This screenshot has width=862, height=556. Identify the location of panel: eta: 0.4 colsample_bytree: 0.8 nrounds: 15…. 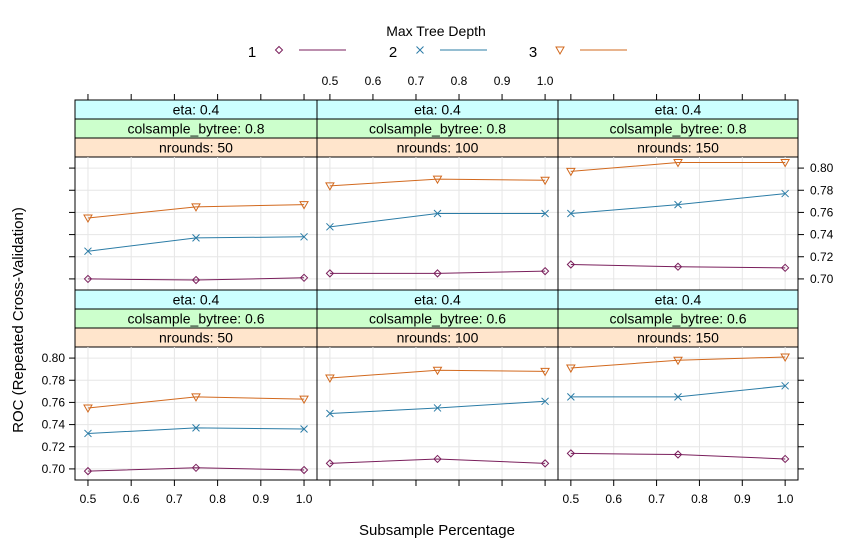
(678, 195).